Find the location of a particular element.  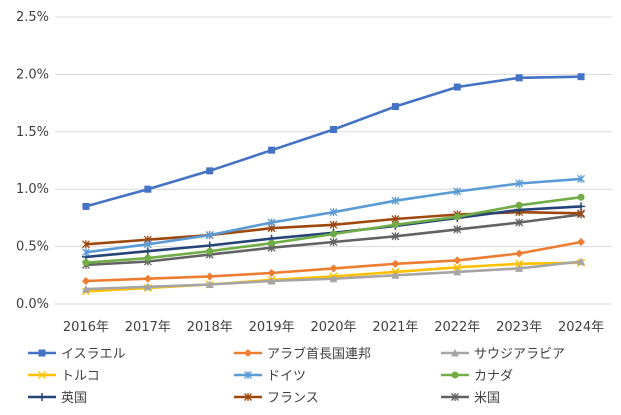

legend-item: ドイツ is located at coordinates (270, 376).